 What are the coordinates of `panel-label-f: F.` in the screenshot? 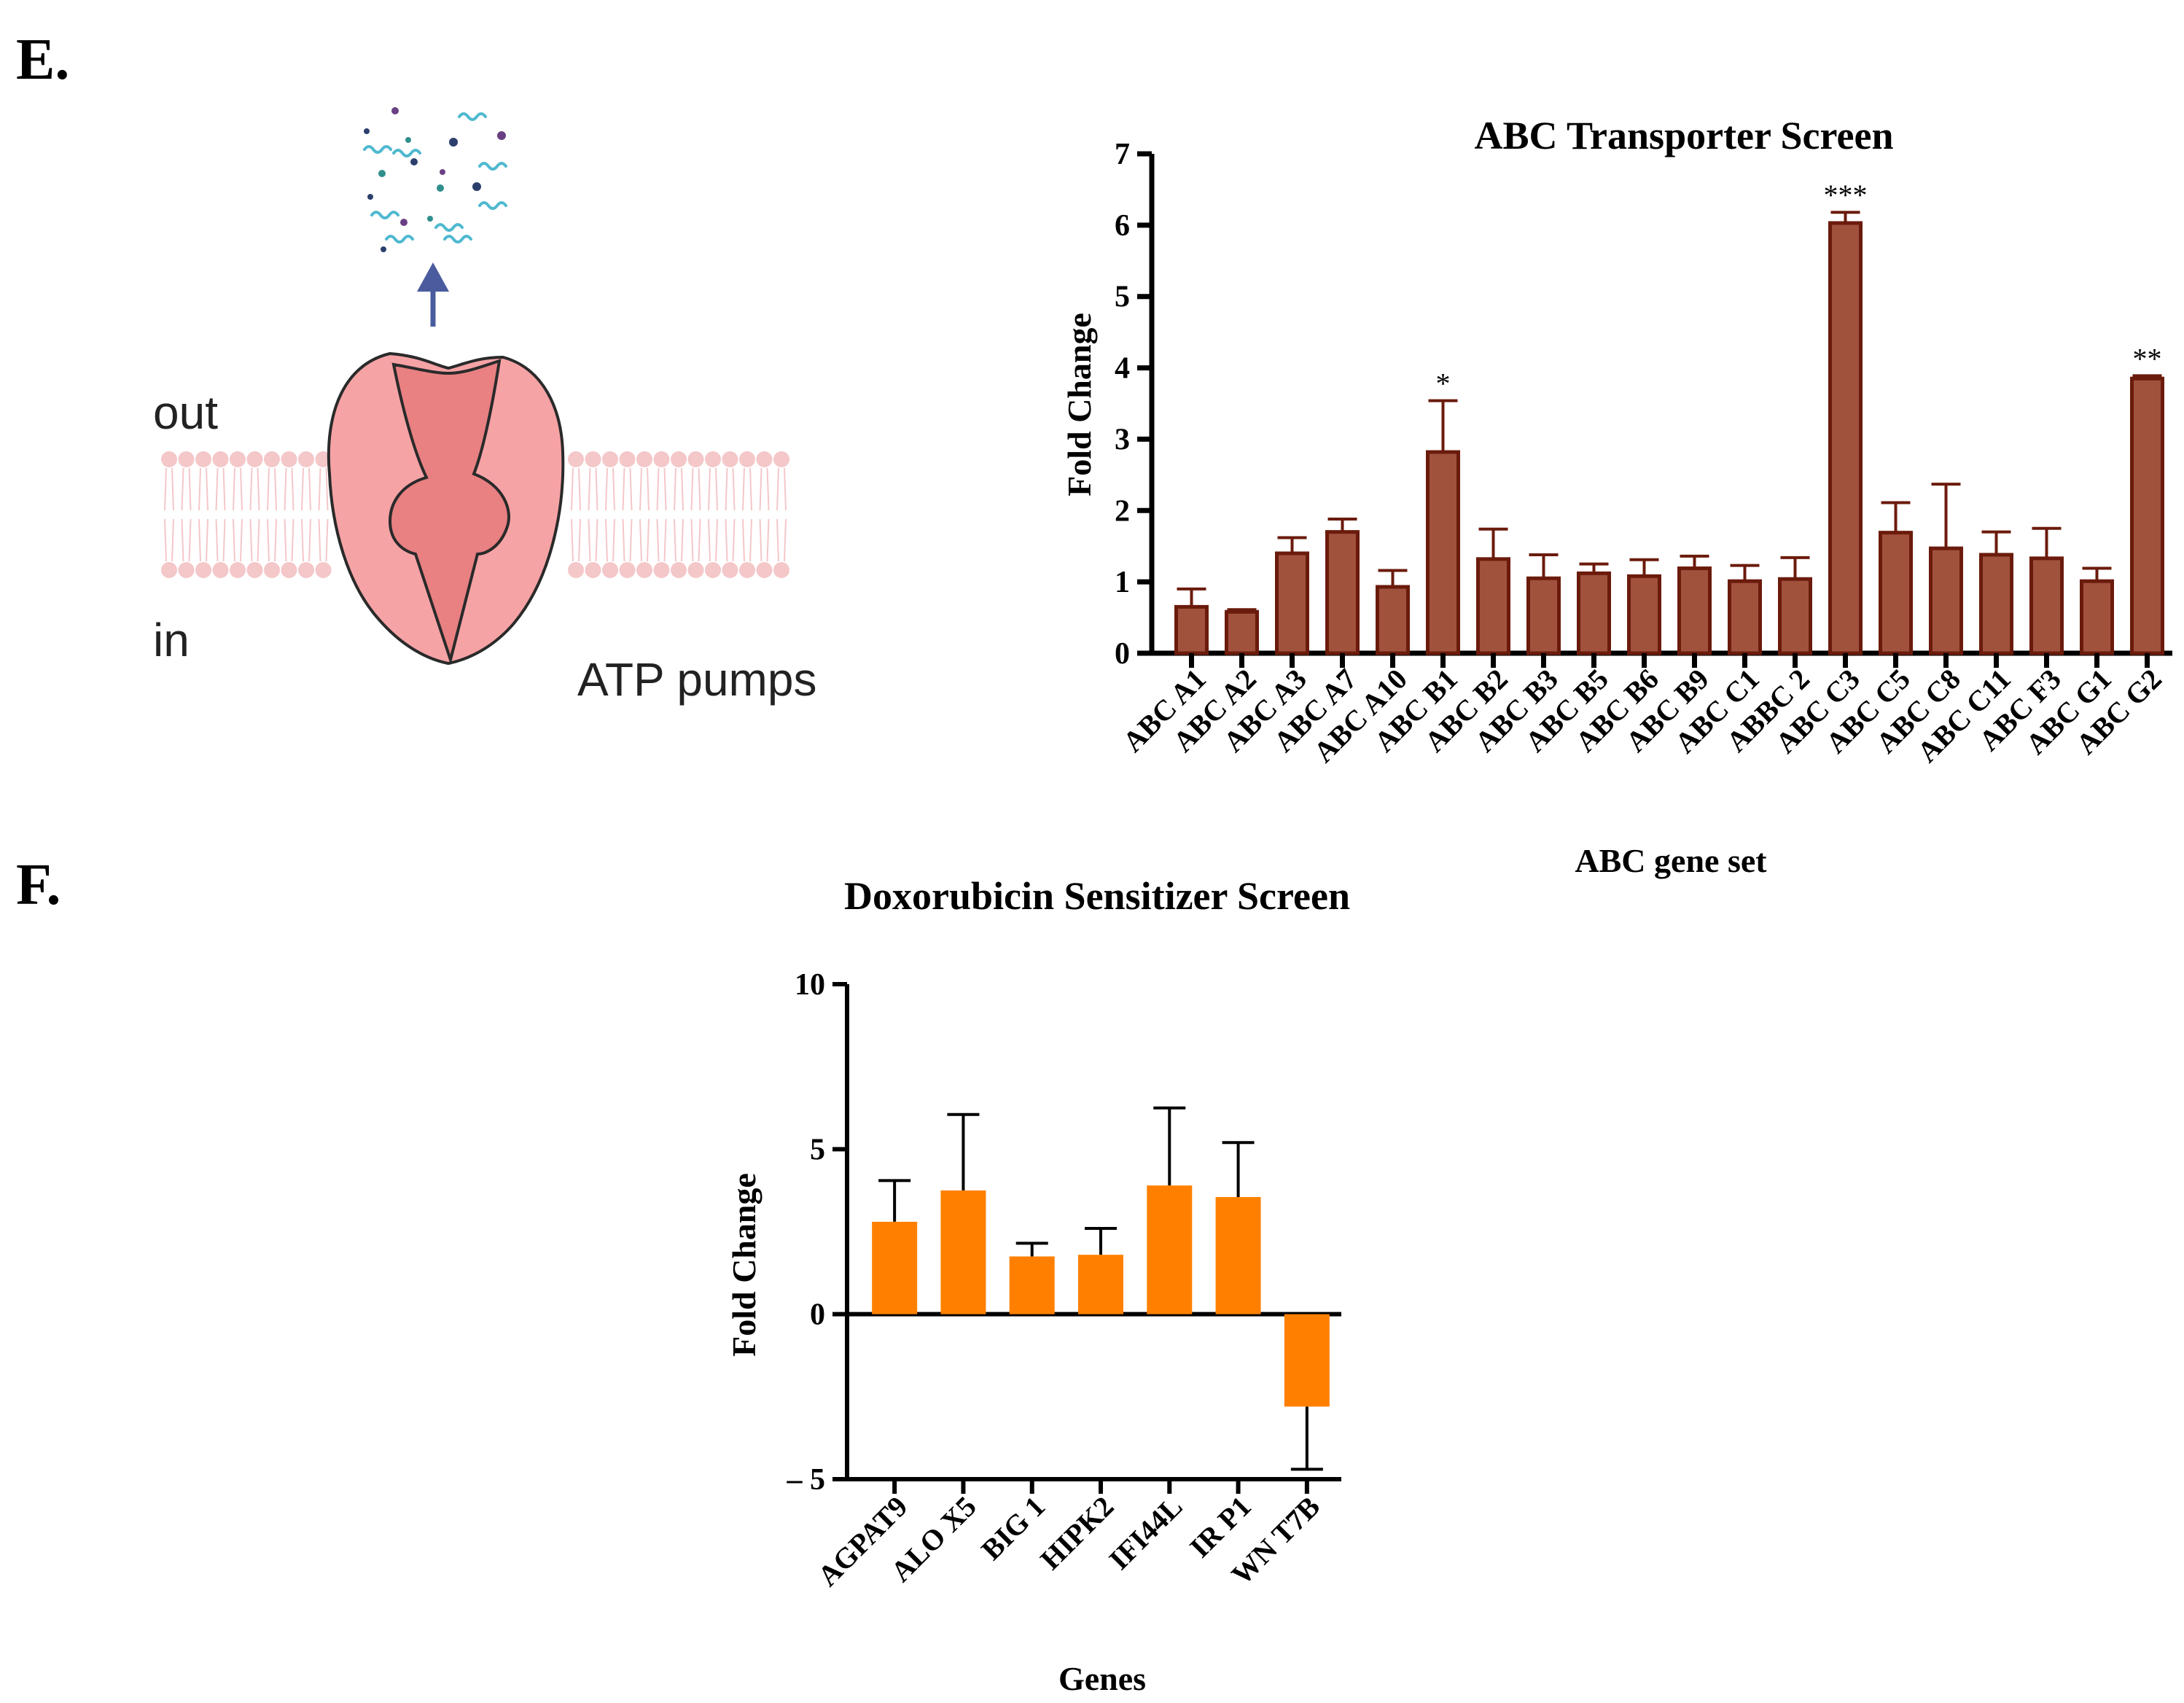 It's located at (38, 885).